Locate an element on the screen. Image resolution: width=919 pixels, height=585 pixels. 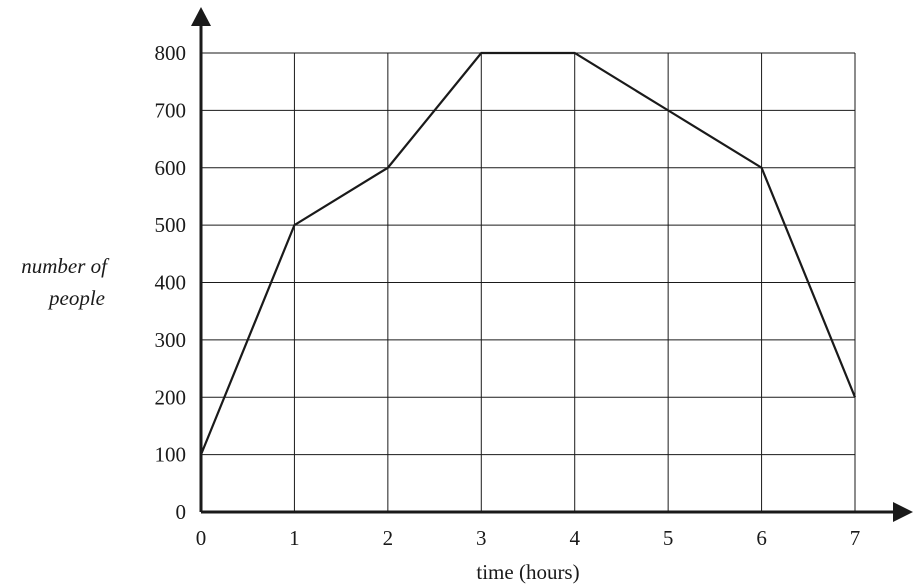
y-axis-title-line-2: people is located at coordinates (76, 298).